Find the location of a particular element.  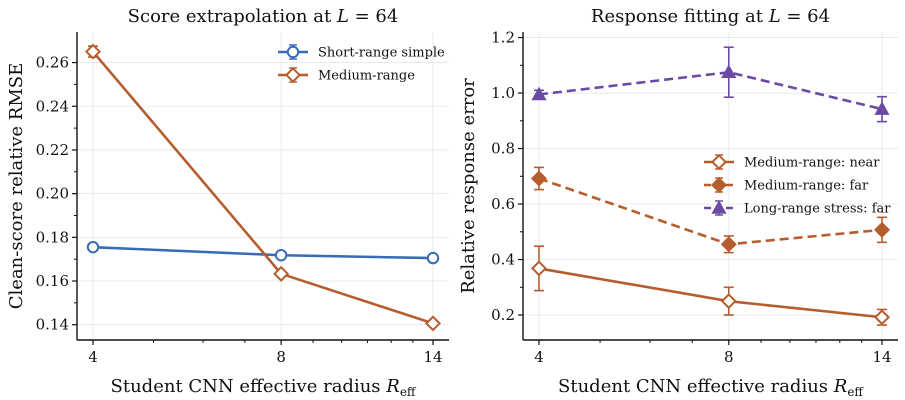

legend-label: Short-range simple is located at coordinates (381, 53).